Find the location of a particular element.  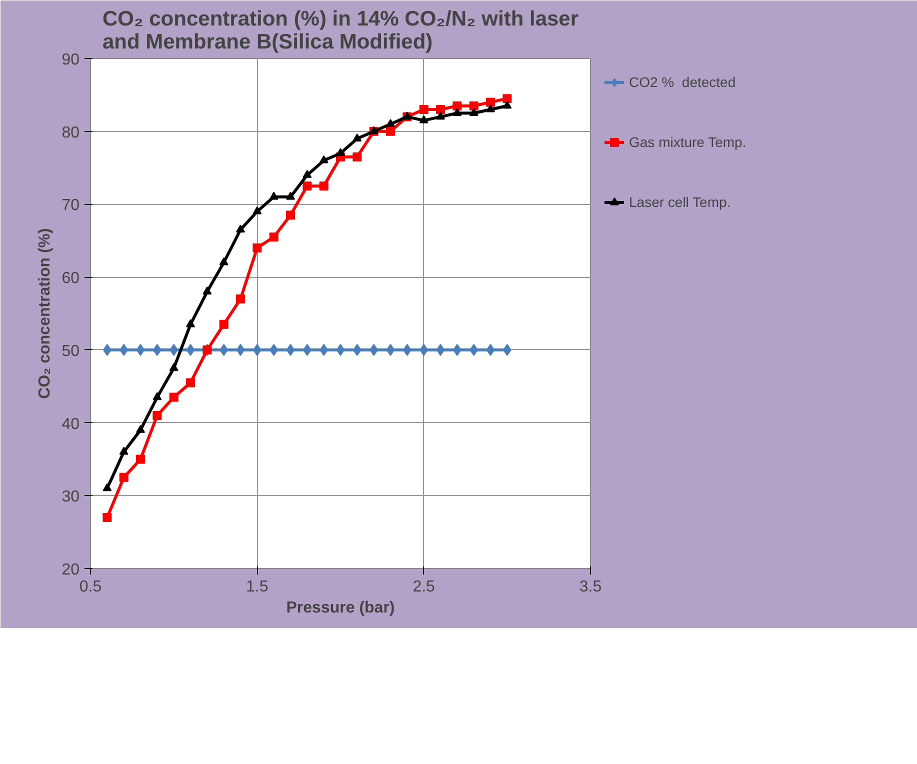

y-tick-label: 60 is located at coordinates (71, 279).